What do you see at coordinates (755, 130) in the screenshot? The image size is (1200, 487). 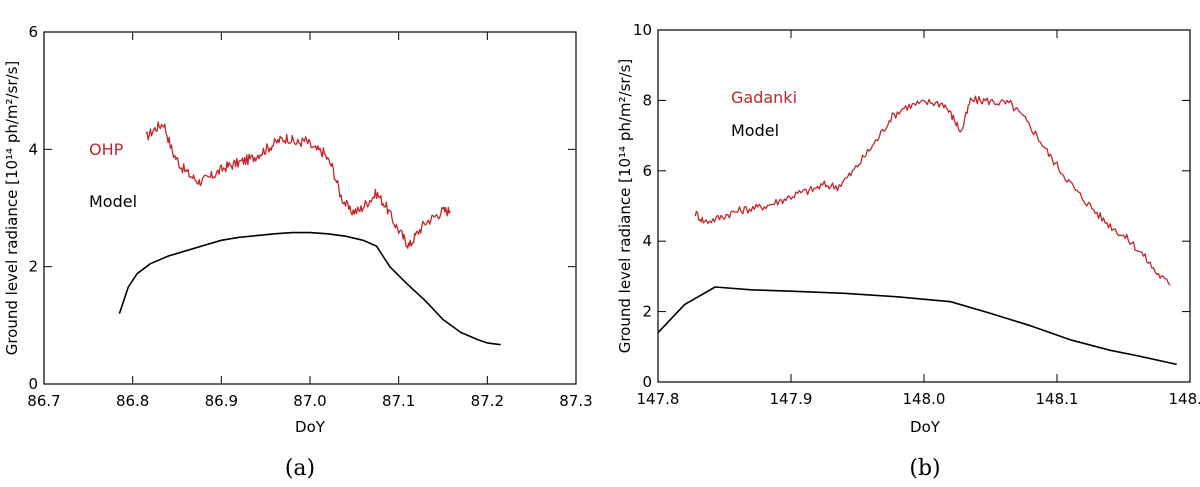 I see `legend-model-b: Model` at bounding box center [755, 130].